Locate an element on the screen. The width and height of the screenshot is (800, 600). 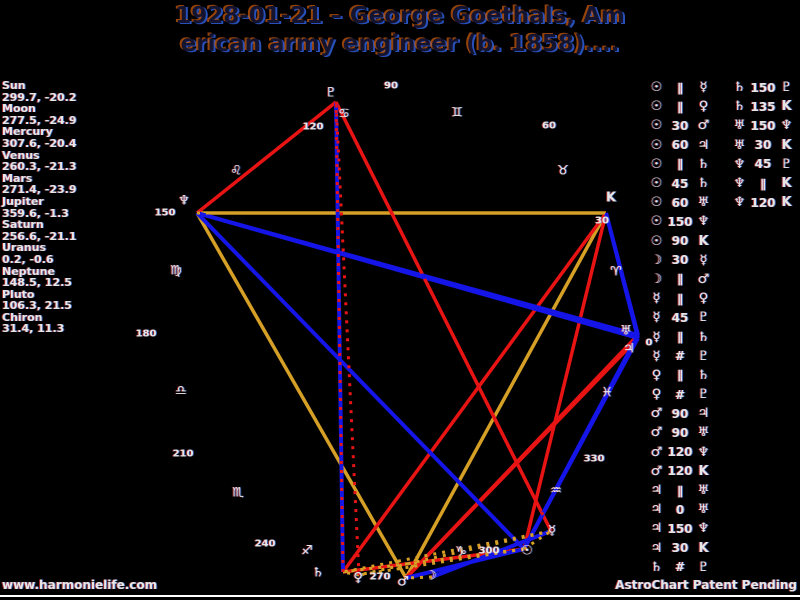
planet-coords-moon: 277.5, -24.9 is located at coordinates (39, 120).